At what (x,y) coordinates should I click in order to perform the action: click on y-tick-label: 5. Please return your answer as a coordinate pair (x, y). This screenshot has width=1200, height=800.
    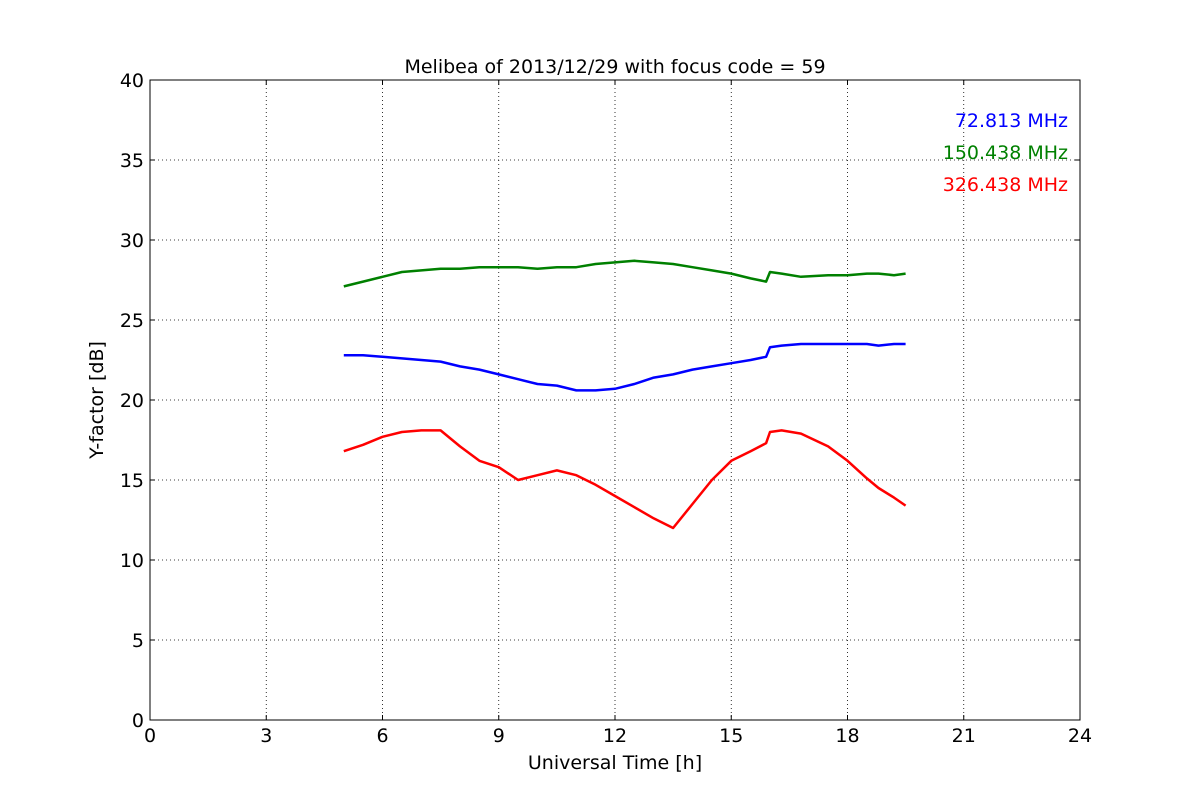
    Looking at the image, I should click on (138, 641).